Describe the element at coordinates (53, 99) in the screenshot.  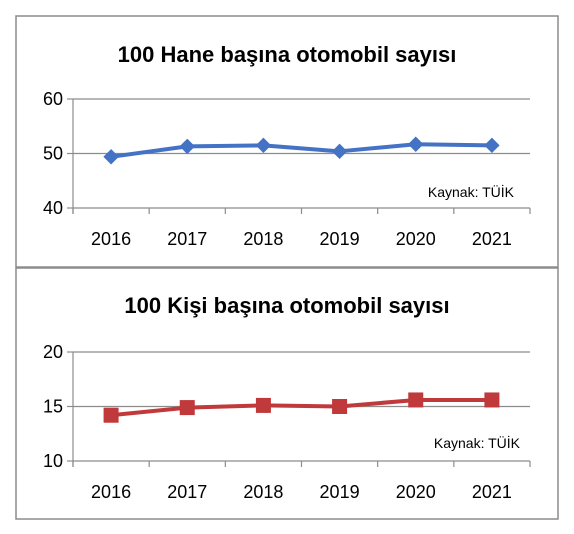
I see `y-tick-label: 60` at that location.